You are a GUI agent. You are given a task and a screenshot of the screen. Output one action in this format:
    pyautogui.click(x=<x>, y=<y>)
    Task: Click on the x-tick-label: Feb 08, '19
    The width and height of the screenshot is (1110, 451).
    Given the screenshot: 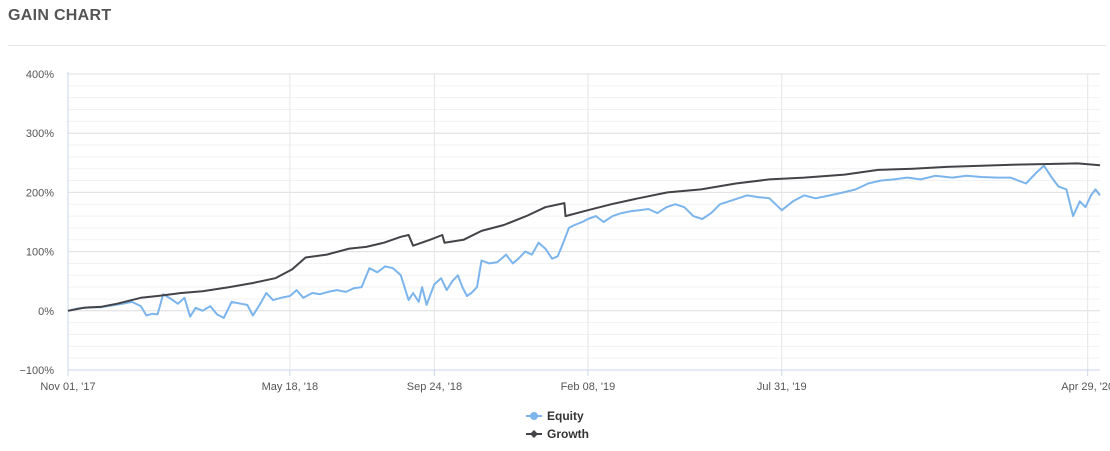 What is the action you would take?
    pyautogui.click(x=588, y=387)
    